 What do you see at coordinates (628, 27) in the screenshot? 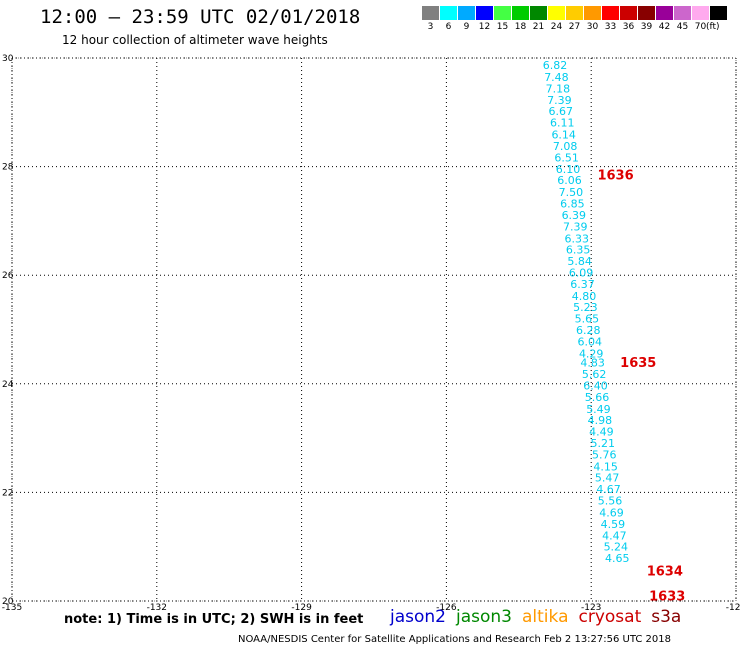
I see `legend-label: 36` at bounding box center [628, 27].